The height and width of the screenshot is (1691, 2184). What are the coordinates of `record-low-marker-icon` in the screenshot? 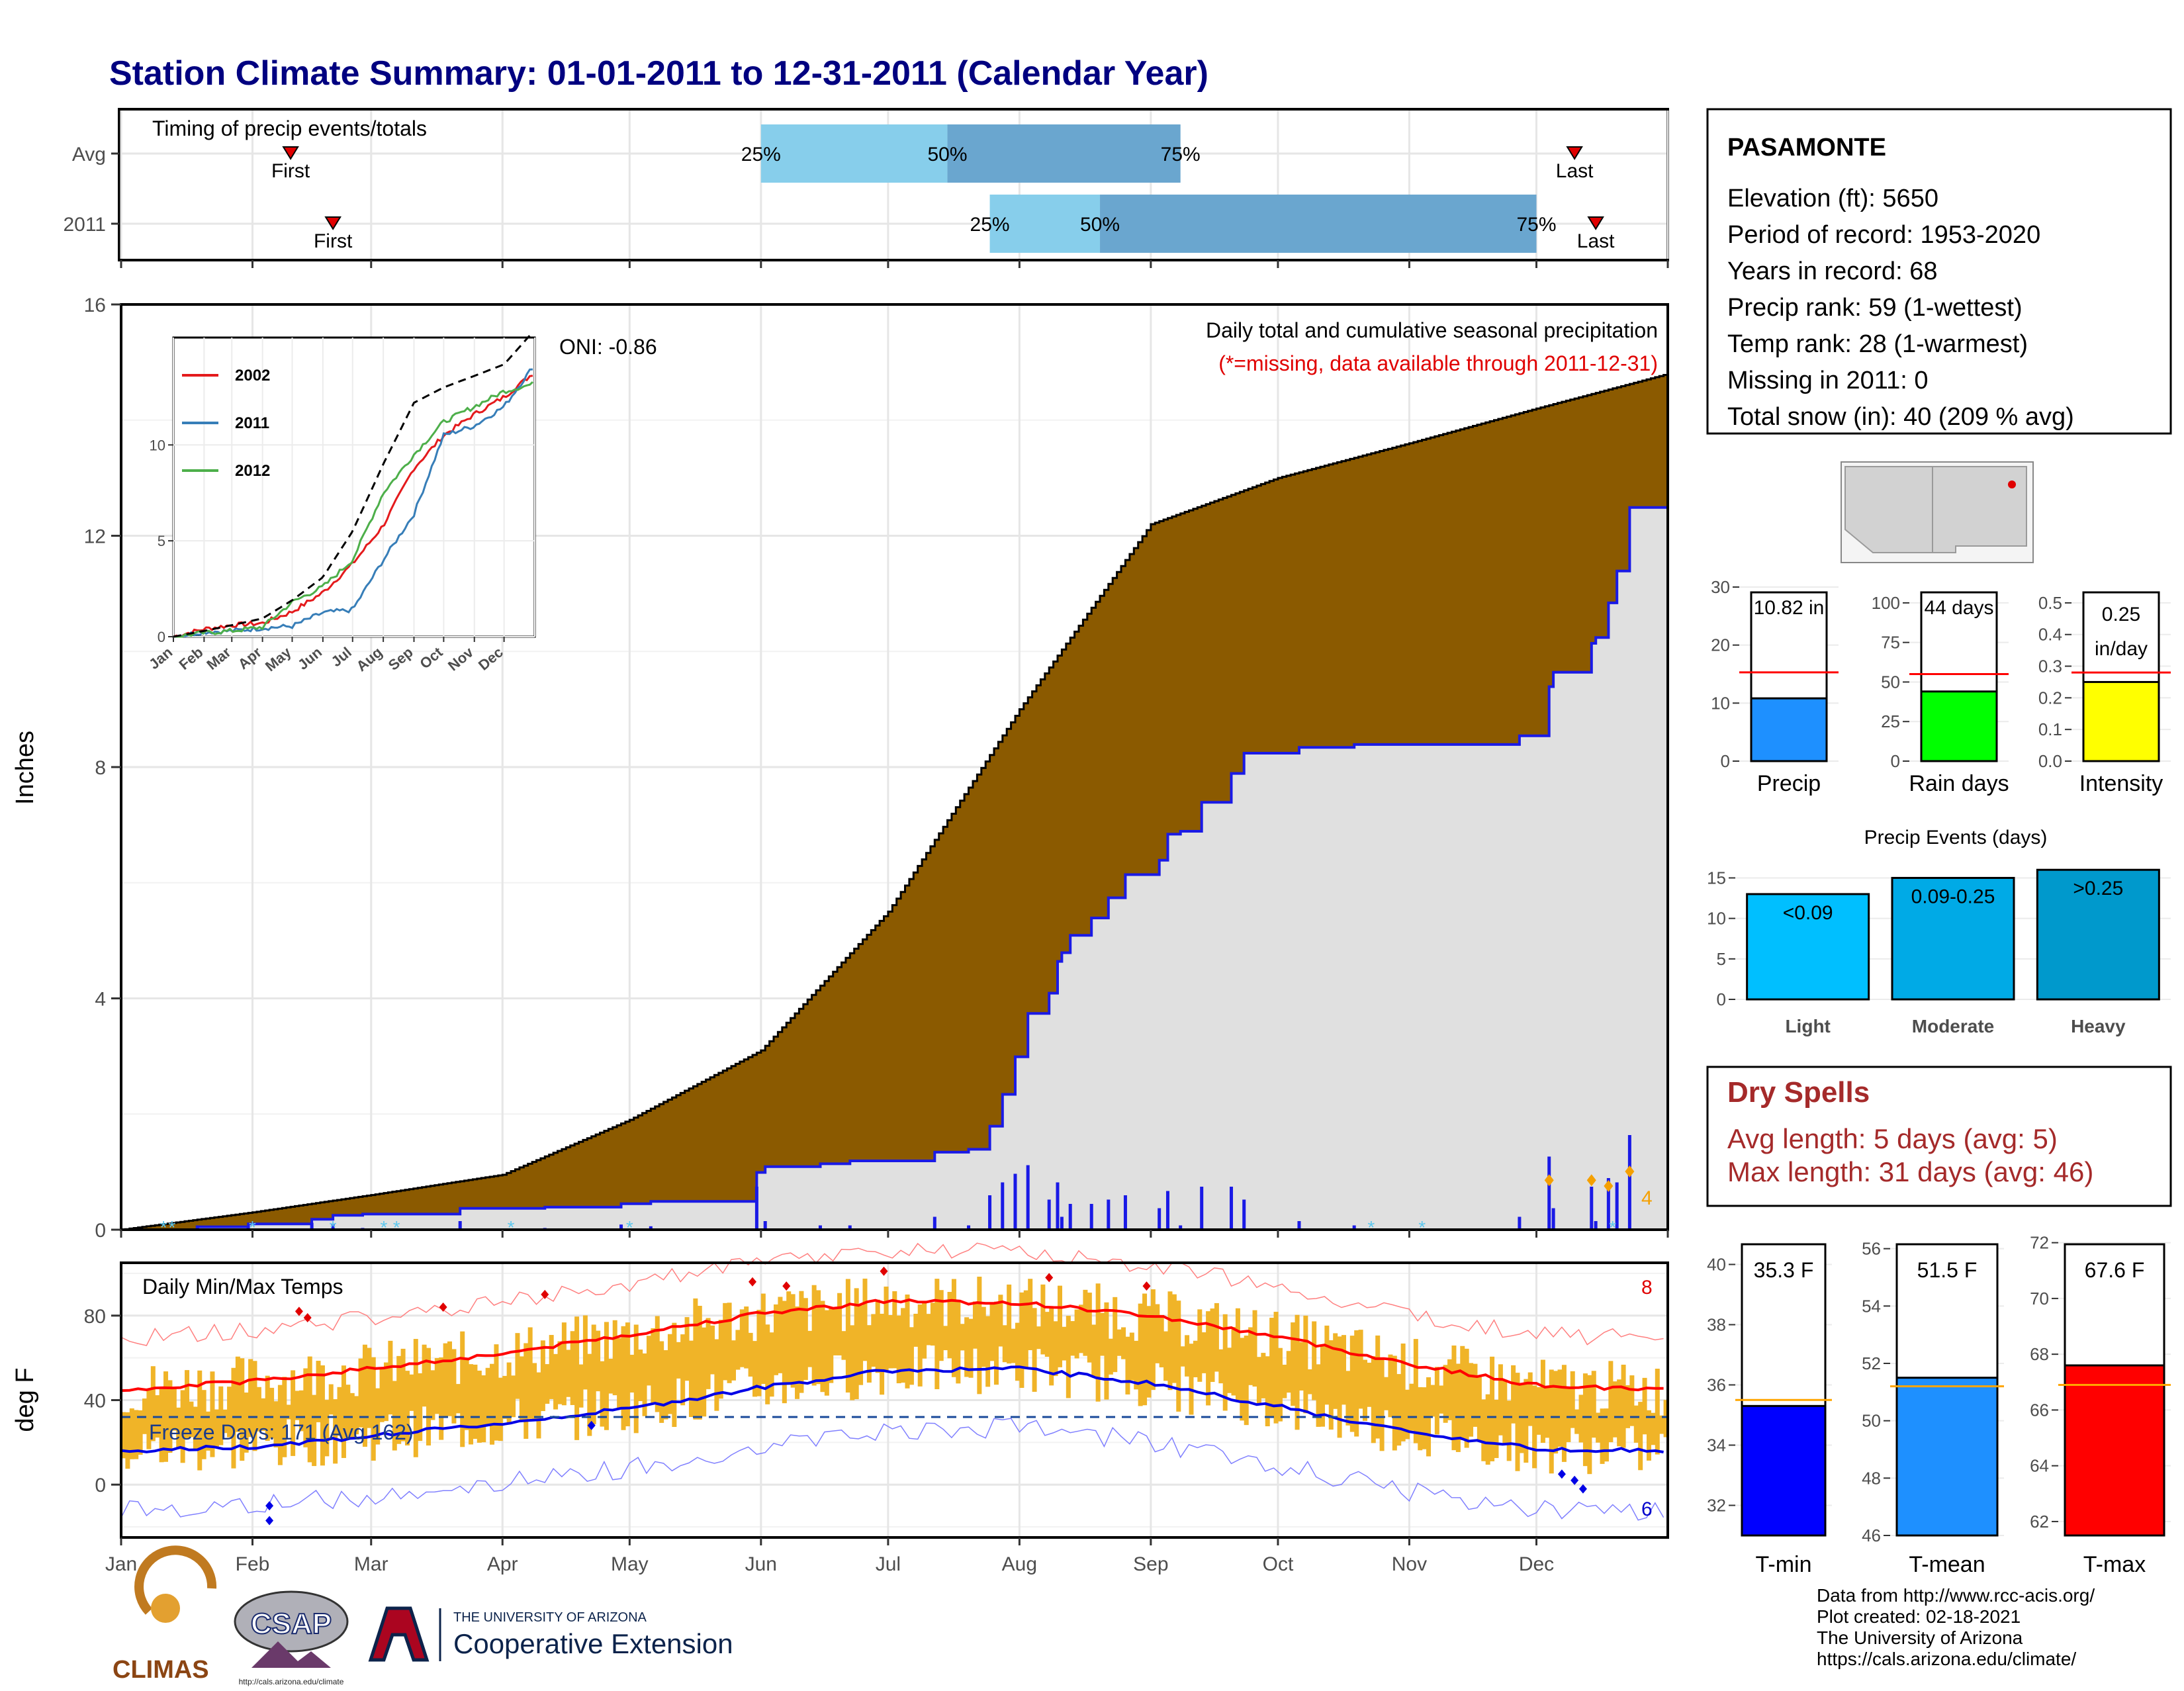 It's located at (591, 1425).